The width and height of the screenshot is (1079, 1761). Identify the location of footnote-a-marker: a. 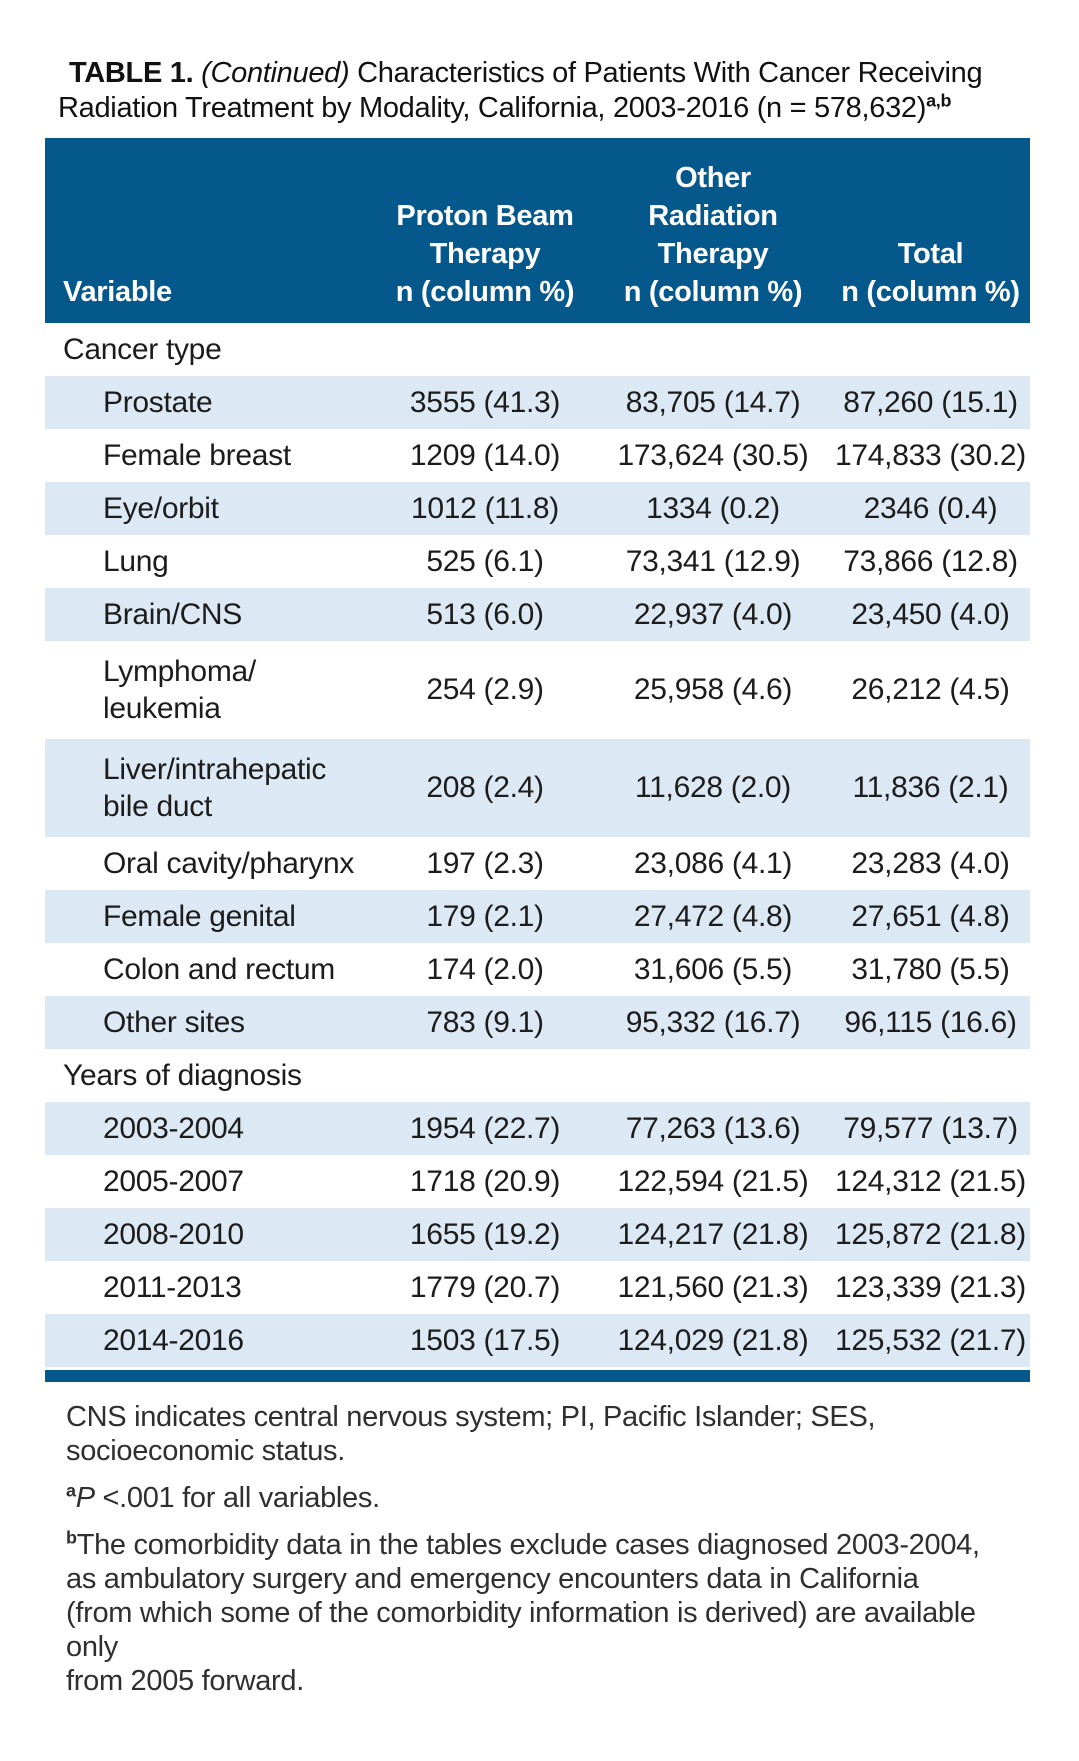
(71, 1490).